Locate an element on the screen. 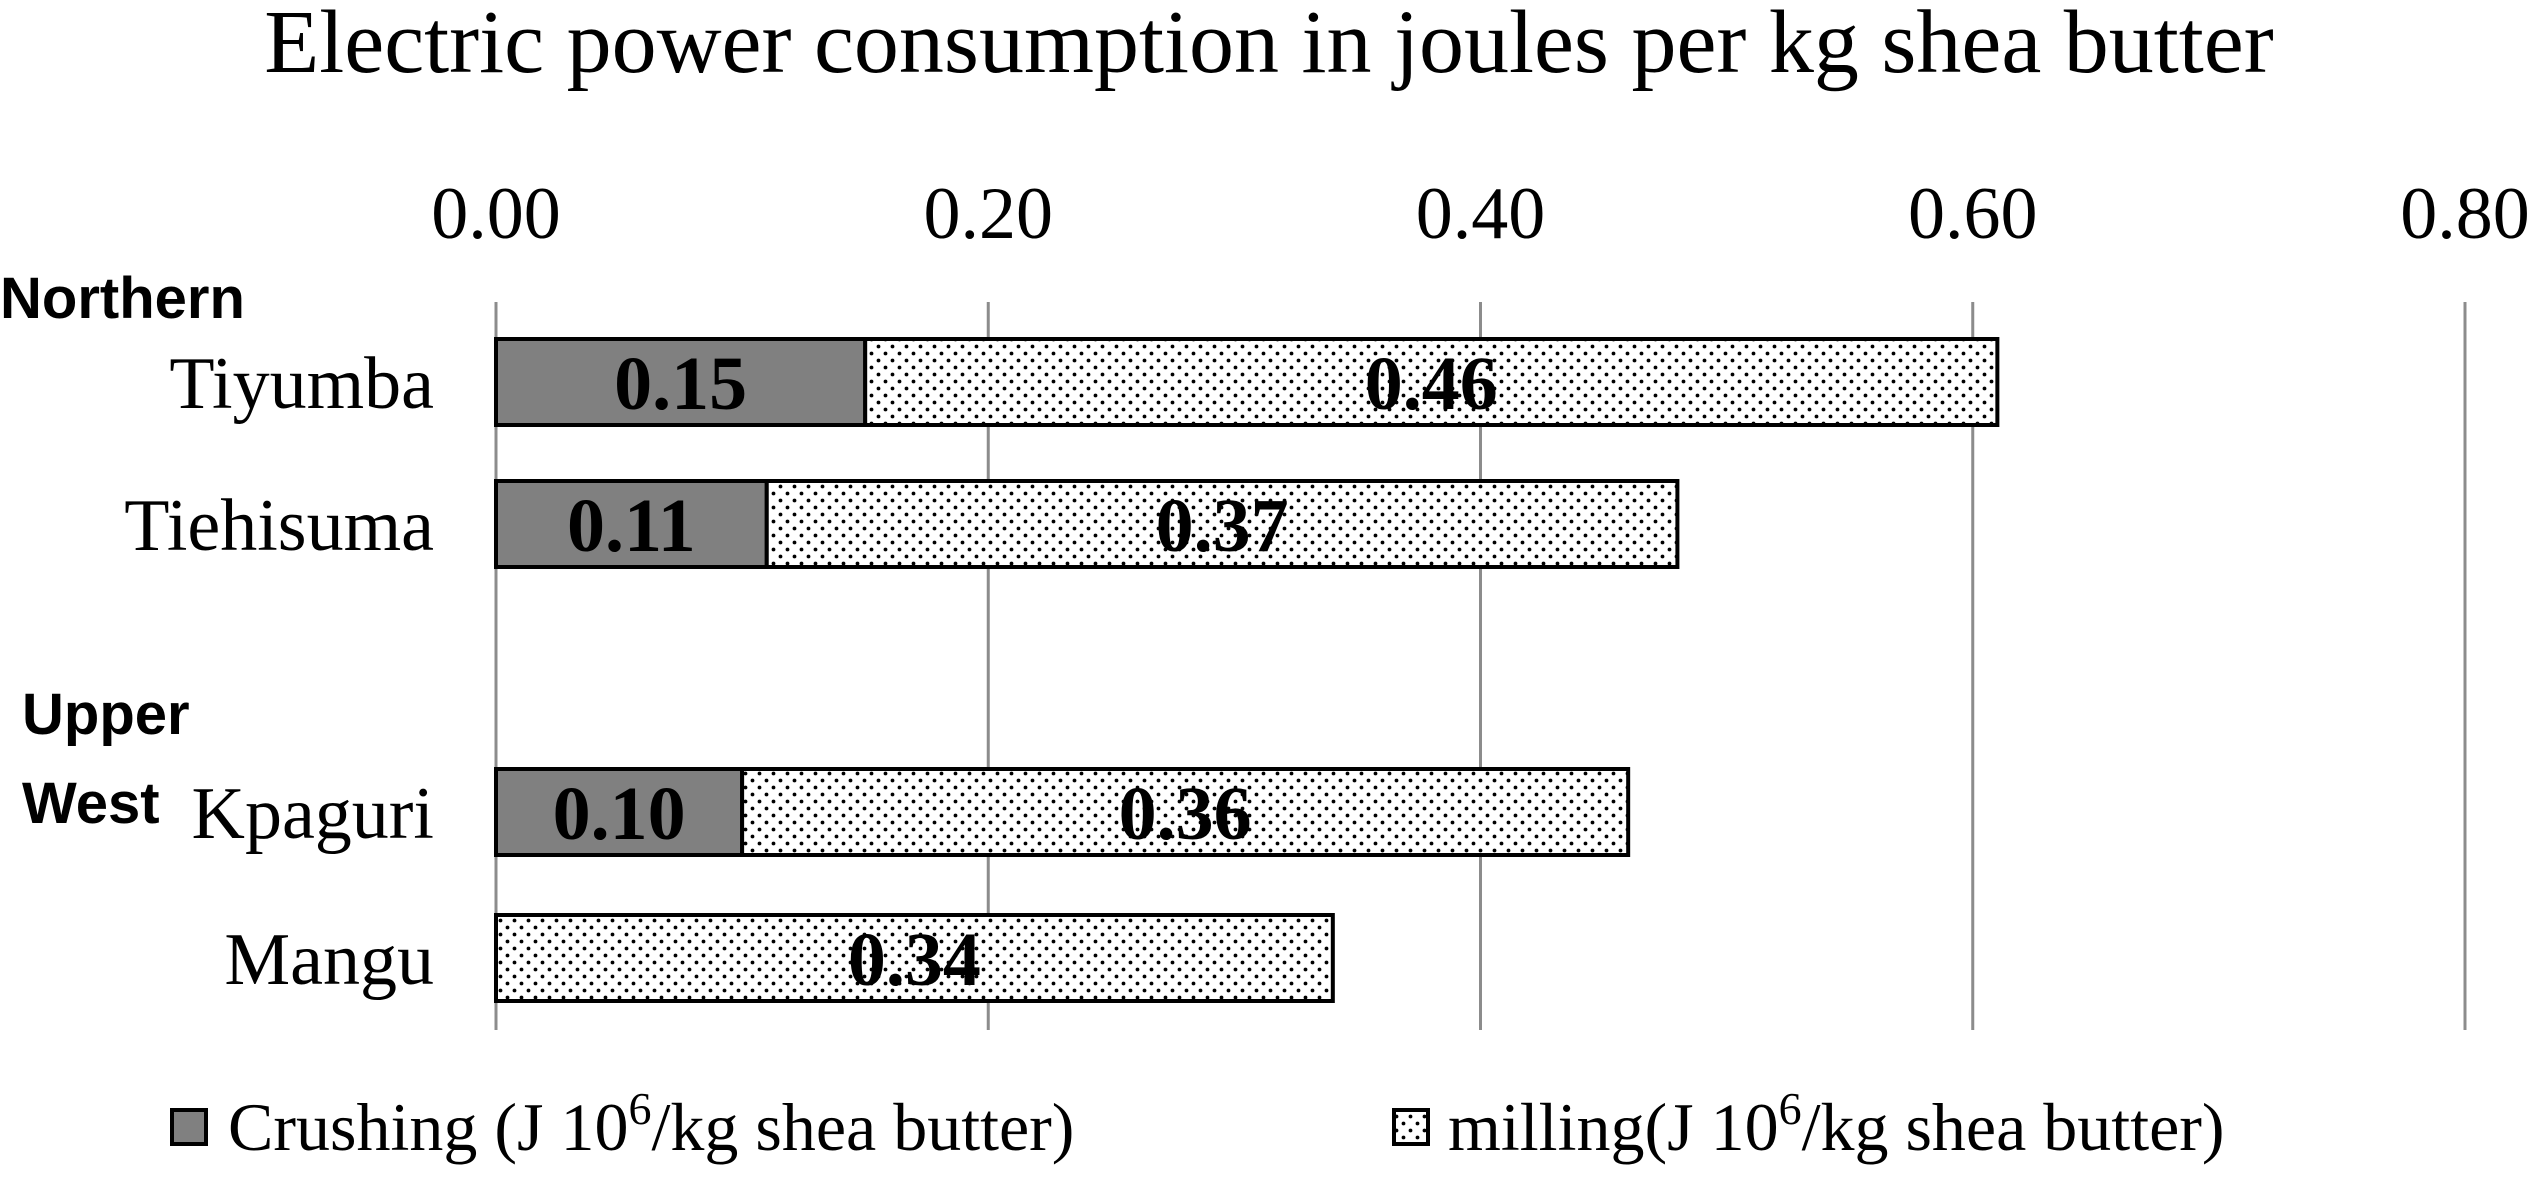 The width and height of the screenshot is (2538, 1183). x-tick-label: 0.40 is located at coordinates (1481, 214).